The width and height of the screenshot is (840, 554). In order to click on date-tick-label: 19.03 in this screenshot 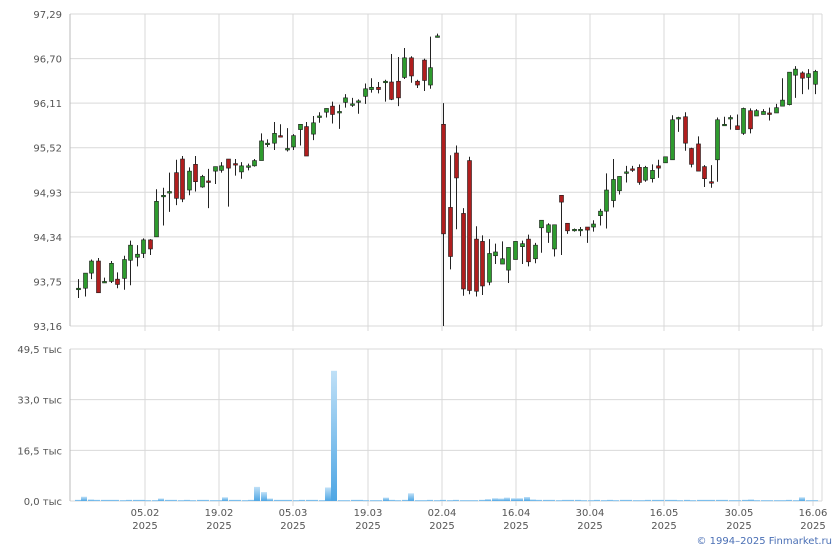, I will do `click(368, 513)`.